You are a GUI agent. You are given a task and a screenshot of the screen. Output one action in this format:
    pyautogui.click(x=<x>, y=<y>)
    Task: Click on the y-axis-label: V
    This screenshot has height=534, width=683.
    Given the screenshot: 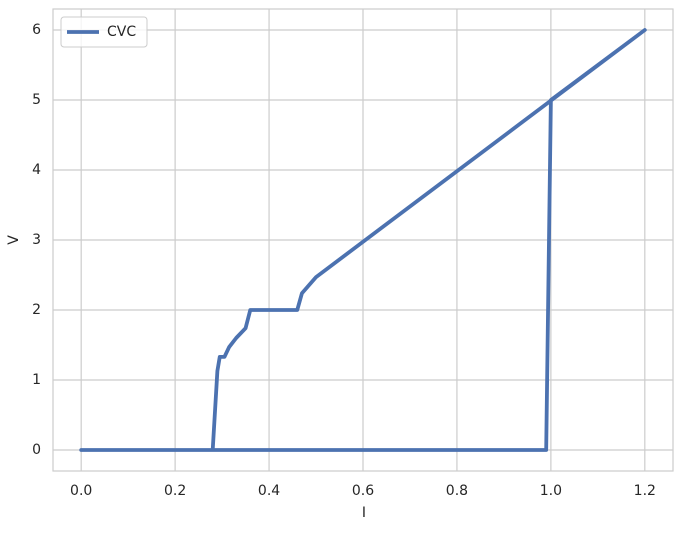 What is the action you would take?
    pyautogui.click(x=14, y=240)
    